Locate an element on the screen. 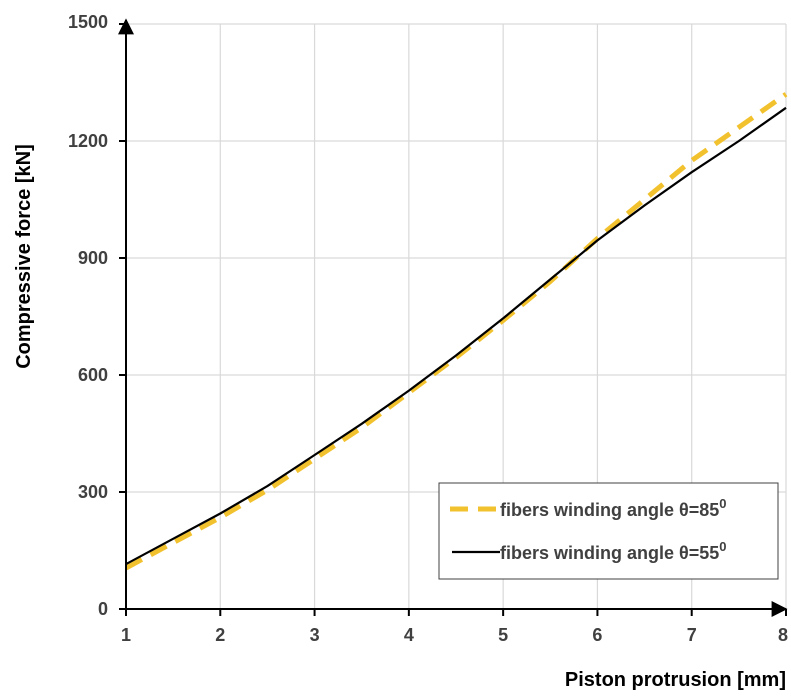 This screenshot has height=698, width=791. legend-label-55: fibers winding angle θ=550 is located at coordinates (613, 551).